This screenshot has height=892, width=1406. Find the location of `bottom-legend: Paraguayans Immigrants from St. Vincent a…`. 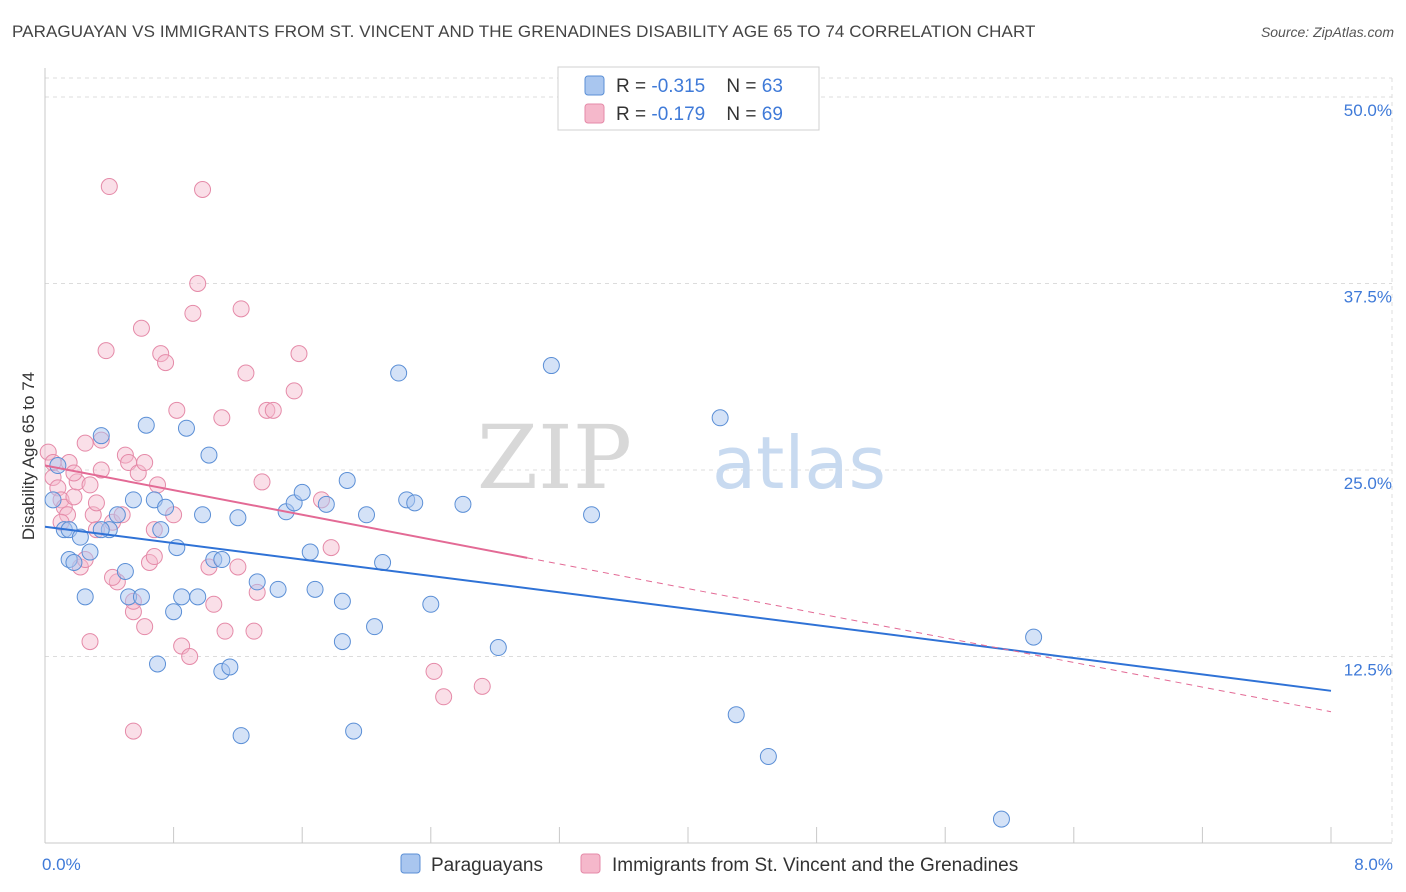

bottom-legend: Paraguayans Immigrants from St. Vincent a… is located at coordinates (709, 864).